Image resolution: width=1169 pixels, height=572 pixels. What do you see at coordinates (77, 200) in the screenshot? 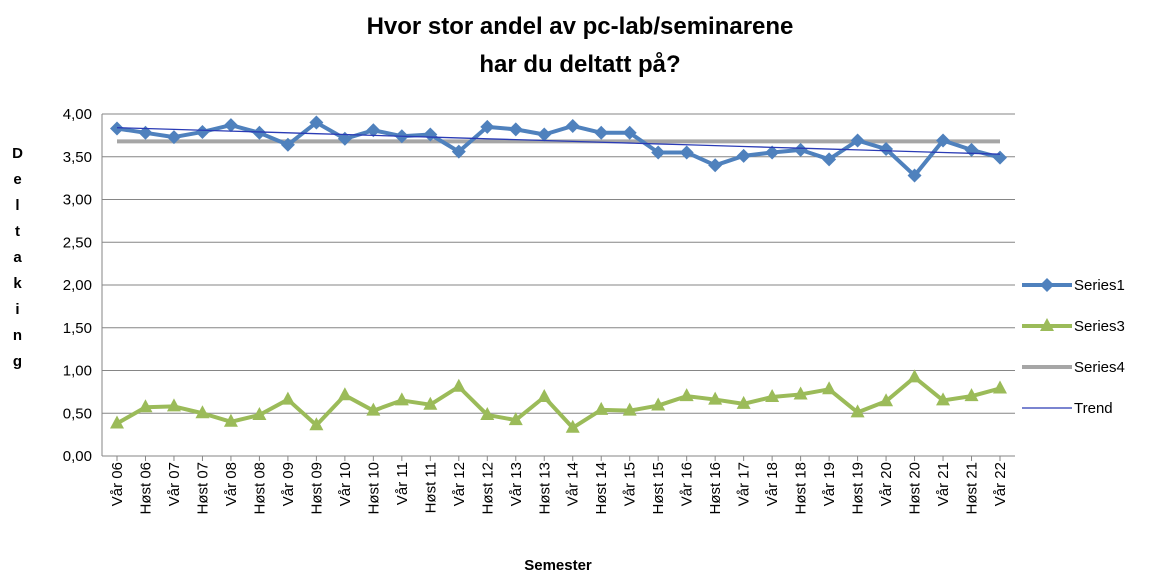
I see `y-tick-label: 3,00` at bounding box center [77, 200].